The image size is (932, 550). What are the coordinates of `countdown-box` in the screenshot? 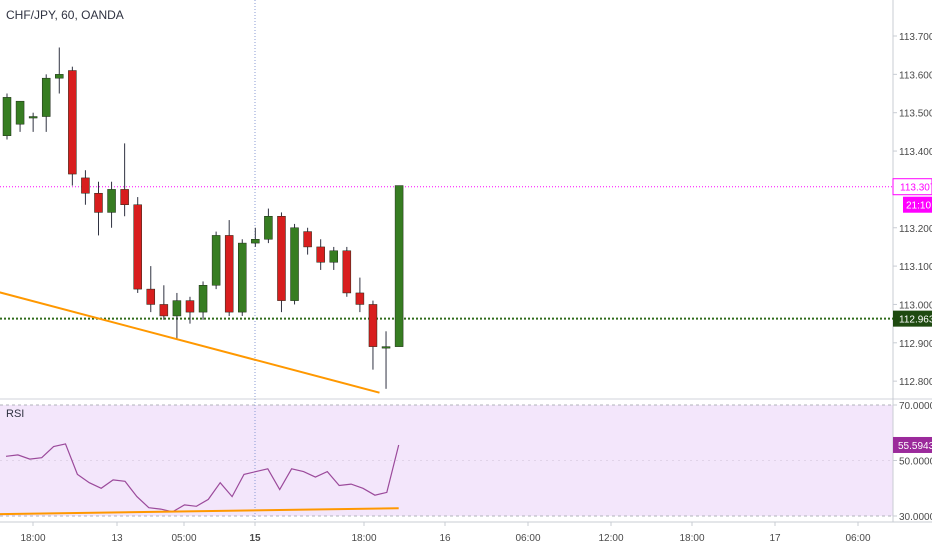 It's located at (917, 204).